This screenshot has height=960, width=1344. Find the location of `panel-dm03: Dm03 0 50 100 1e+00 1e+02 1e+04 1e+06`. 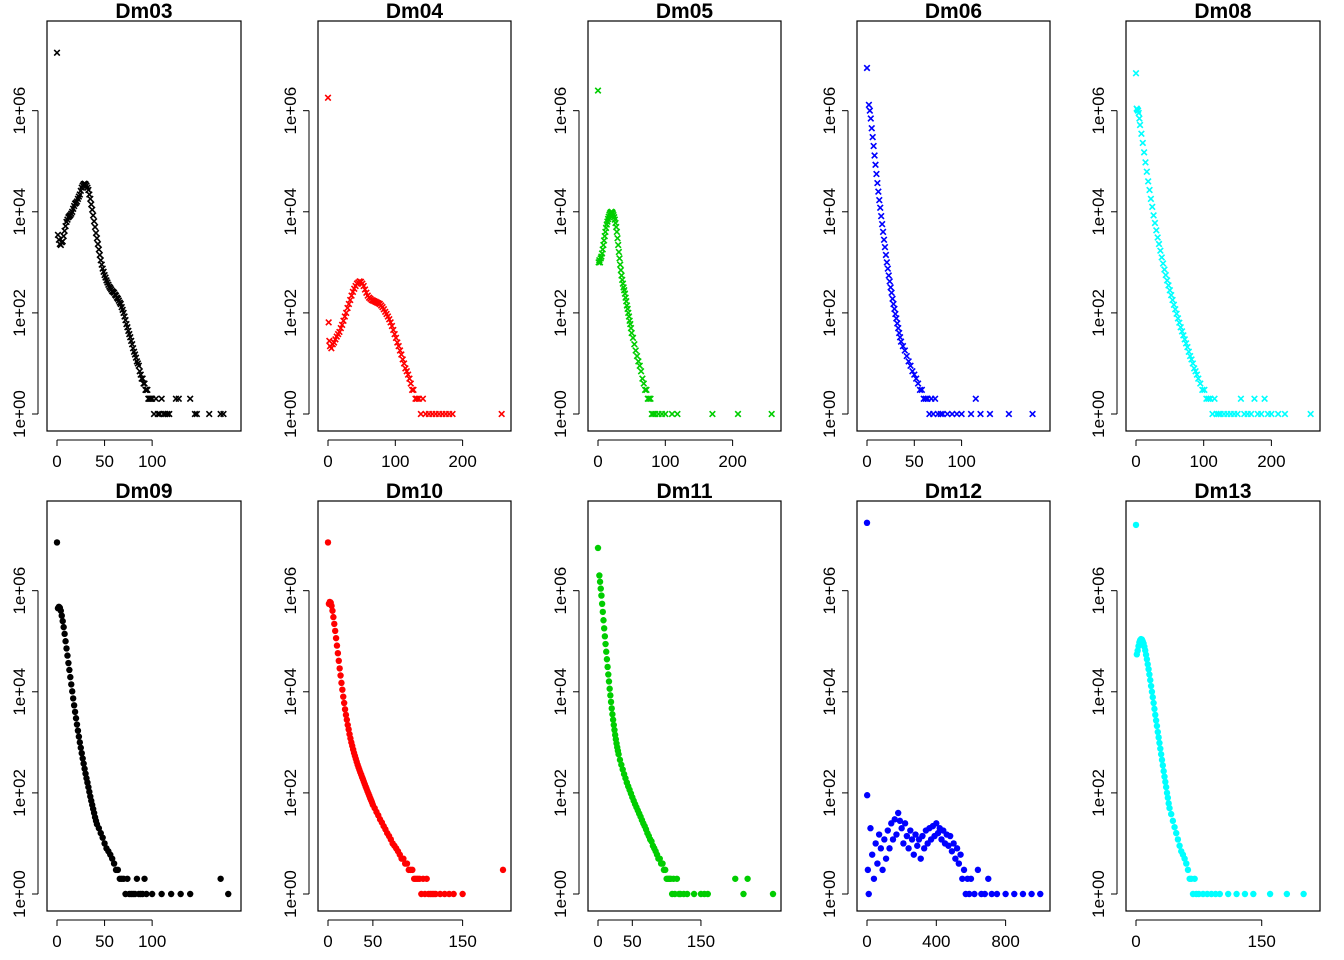

panel-dm03: Dm03 0 50 100 1e+00 1e+02 1e+04 1e+06 is located at coordinates (126, 235).